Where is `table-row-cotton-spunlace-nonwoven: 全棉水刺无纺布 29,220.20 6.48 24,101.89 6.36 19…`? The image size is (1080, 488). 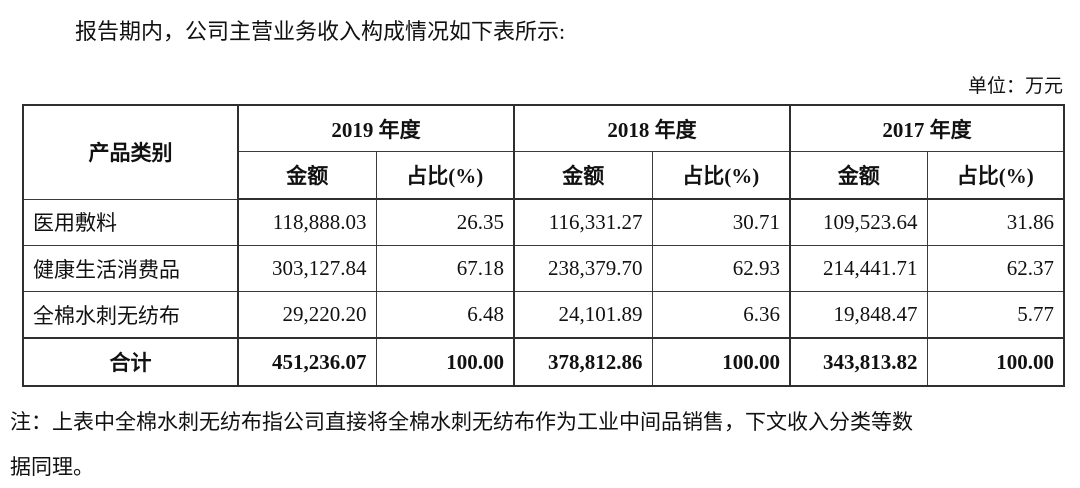
table-row-cotton-spunlace-nonwoven: 全棉水刺无纺布 29,220.20 6.48 24,101.89 6.36 19… is located at coordinates (543, 315).